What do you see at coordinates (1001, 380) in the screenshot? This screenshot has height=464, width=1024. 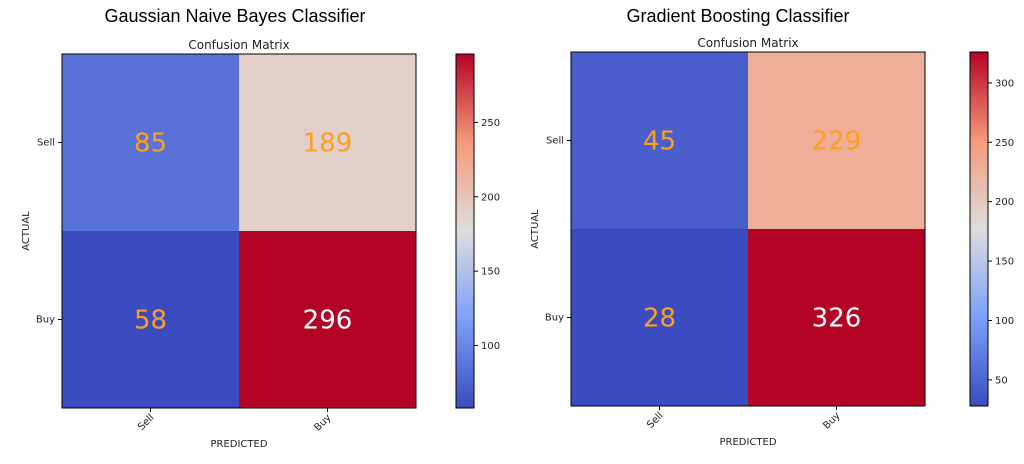 I see `colorbar-tick-label: 50` at bounding box center [1001, 380].